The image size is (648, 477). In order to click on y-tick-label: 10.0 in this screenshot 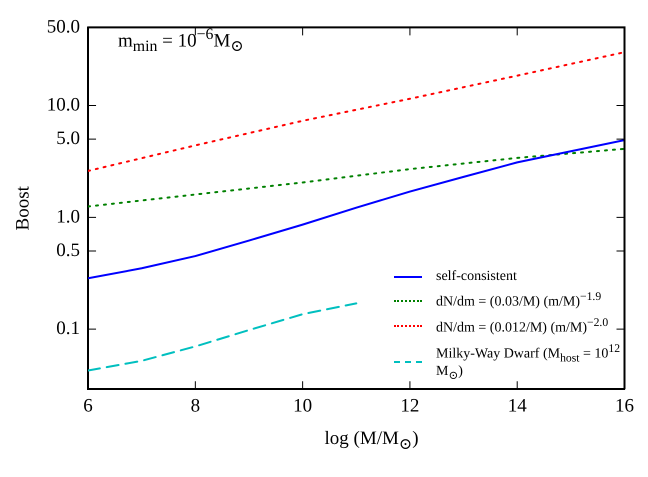, I will do `click(63, 105)`.